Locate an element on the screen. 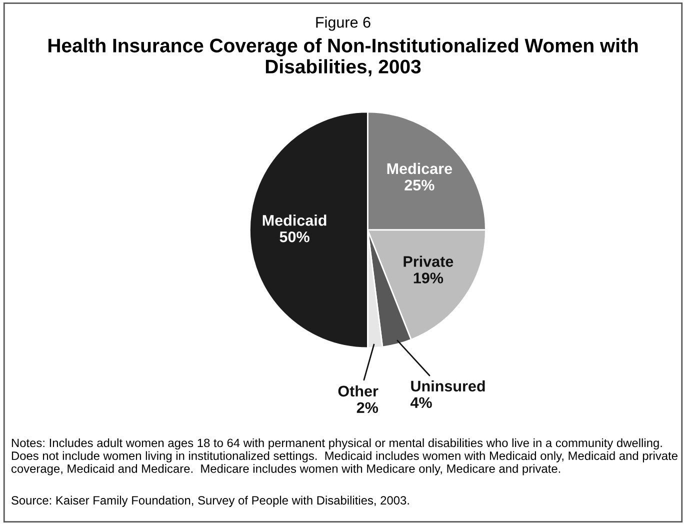 The height and width of the screenshot is (525, 686). slice-label: Uninsured is located at coordinates (448, 386).